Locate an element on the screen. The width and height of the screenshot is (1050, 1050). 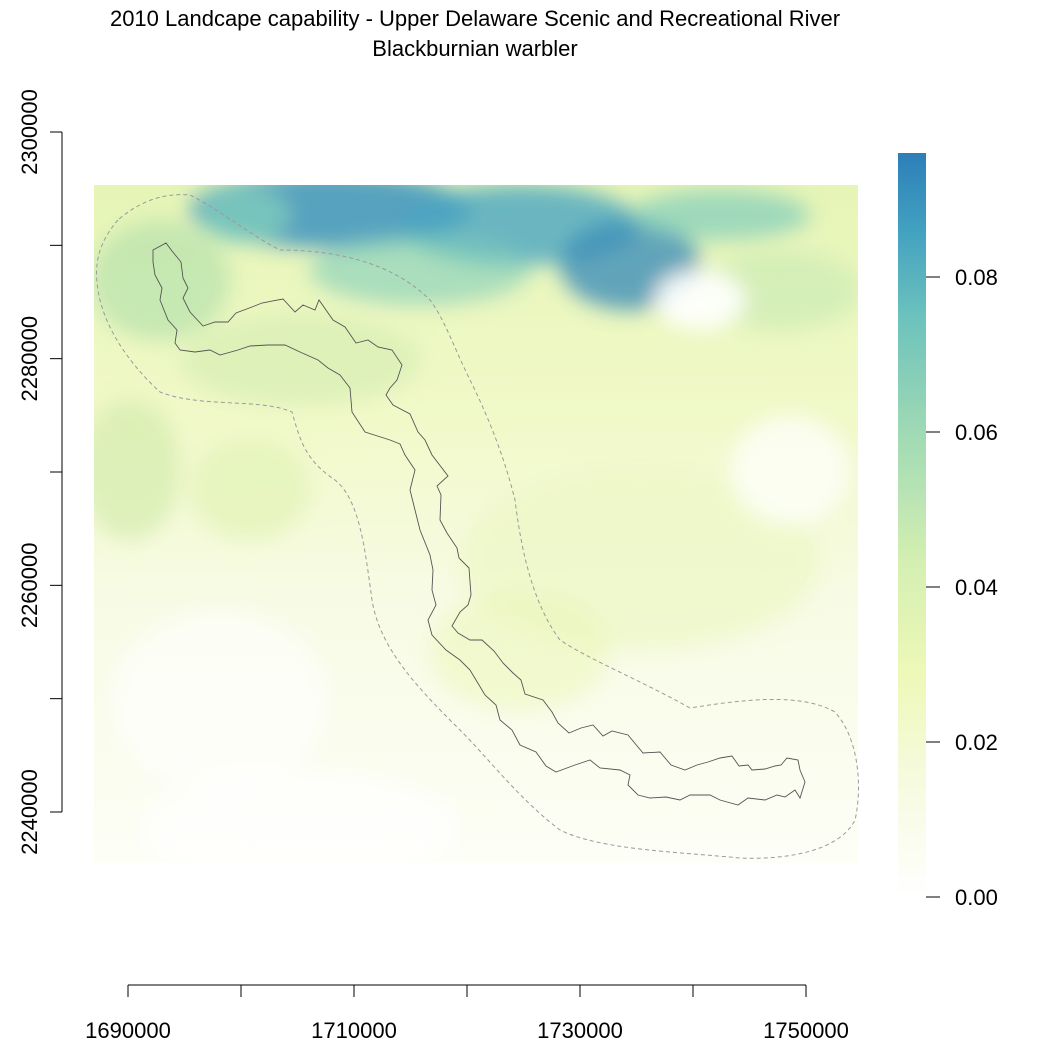
x-tick-label: 1750000 is located at coordinates (806, 1030).